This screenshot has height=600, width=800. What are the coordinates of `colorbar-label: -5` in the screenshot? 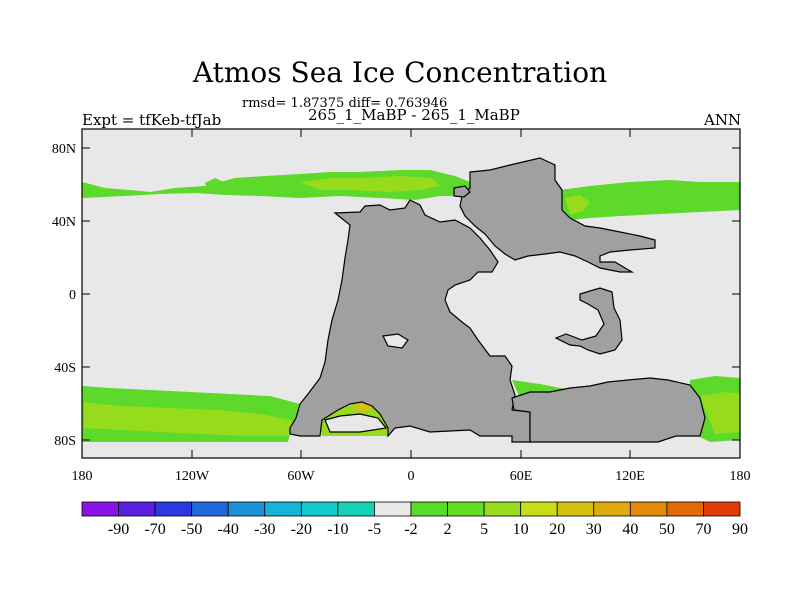 It's located at (374, 529).